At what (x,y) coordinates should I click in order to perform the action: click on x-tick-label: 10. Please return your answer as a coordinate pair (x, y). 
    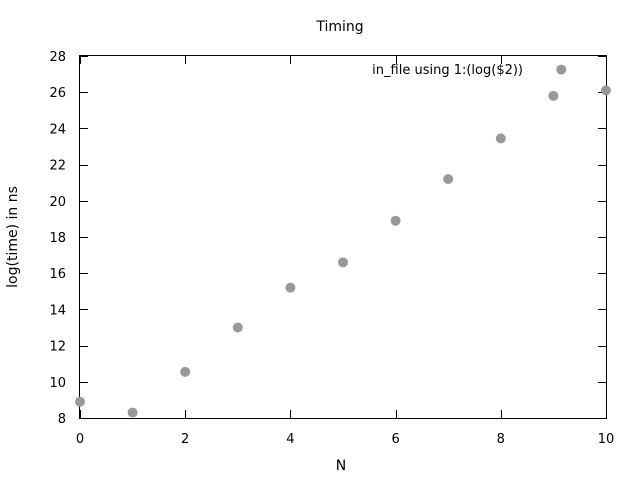
    Looking at the image, I should click on (606, 439).